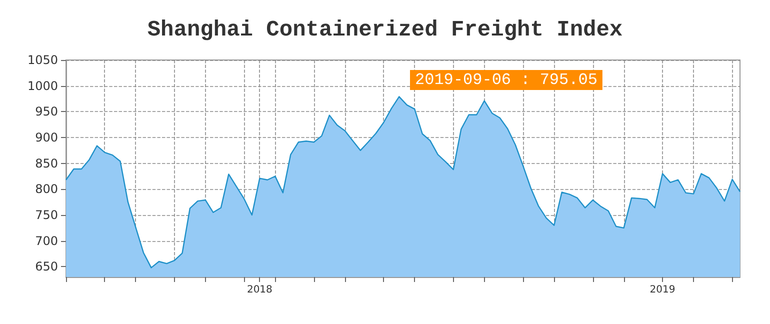 This screenshot has height=324, width=770. Describe the element at coordinates (259, 290) in the screenshot. I see `x-tick-label: 2018` at that location.